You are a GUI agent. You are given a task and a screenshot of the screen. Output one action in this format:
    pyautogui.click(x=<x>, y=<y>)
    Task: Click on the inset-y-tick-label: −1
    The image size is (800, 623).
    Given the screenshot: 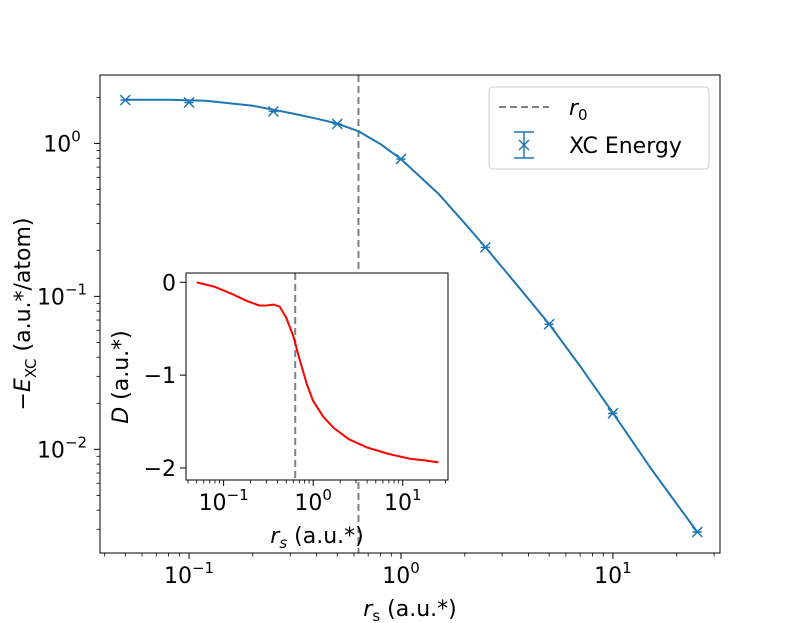 What is the action you would take?
    pyautogui.click(x=160, y=376)
    